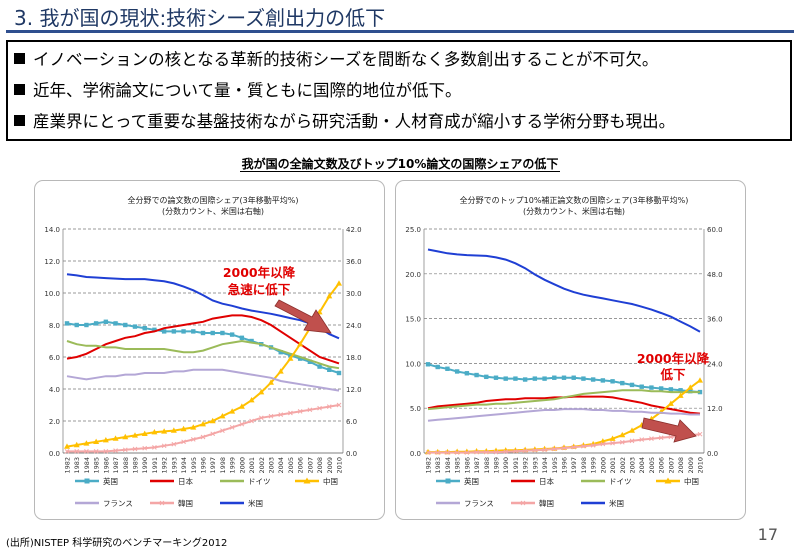 Image resolution: width=800 pixels, height=553 pixels. Describe the element at coordinates (354, 262) in the screenshot. I see `y2-tick-label: 36.0` at that location.